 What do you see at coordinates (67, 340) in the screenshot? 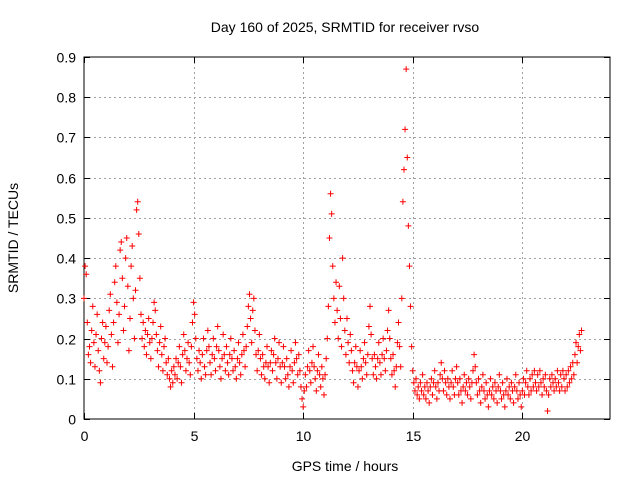
I see `y-tick-label: 0.2` at bounding box center [67, 340].